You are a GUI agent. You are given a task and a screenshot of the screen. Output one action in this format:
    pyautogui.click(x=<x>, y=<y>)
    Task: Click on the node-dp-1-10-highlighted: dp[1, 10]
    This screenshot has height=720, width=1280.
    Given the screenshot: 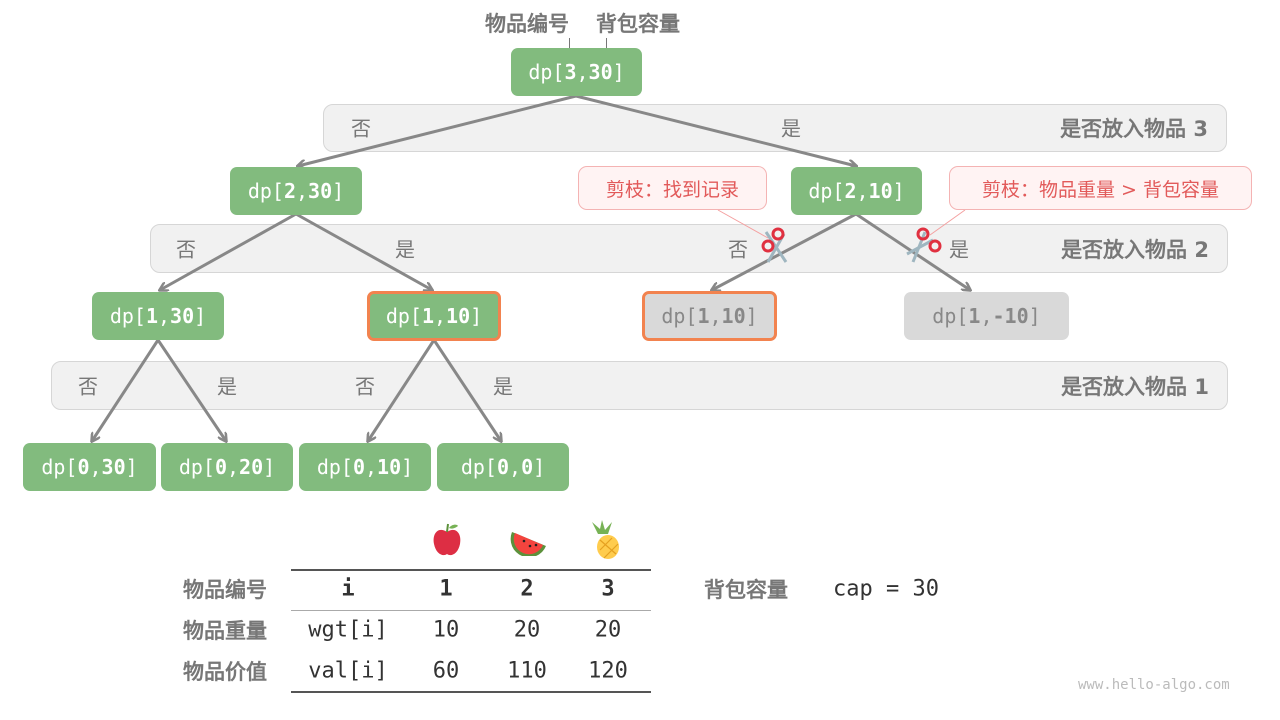 What is the action you would take?
    pyautogui.click(x=434, y=316)
    